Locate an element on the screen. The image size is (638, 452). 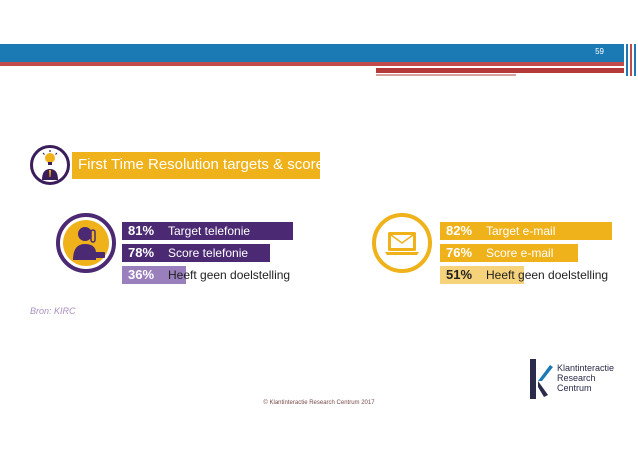
stat-row: 82% Target e-mail is located at coordinates (526, 231).